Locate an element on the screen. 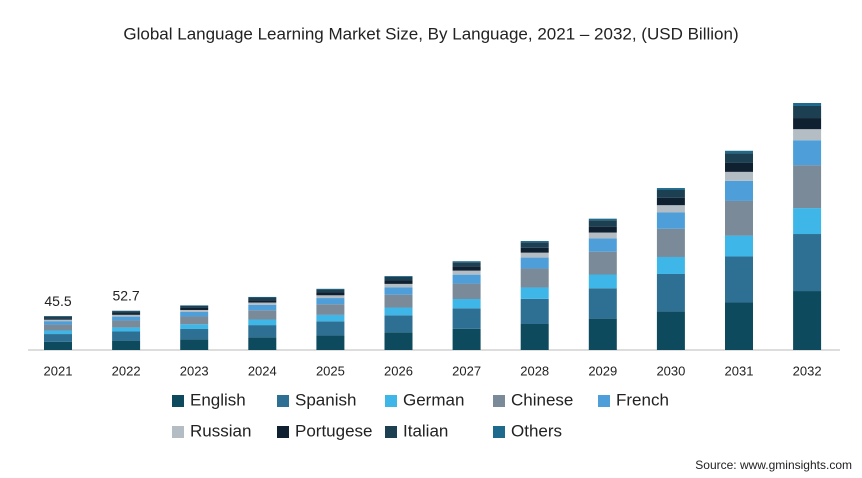  legend-label: Chinese is located at coordinates (542, 399).